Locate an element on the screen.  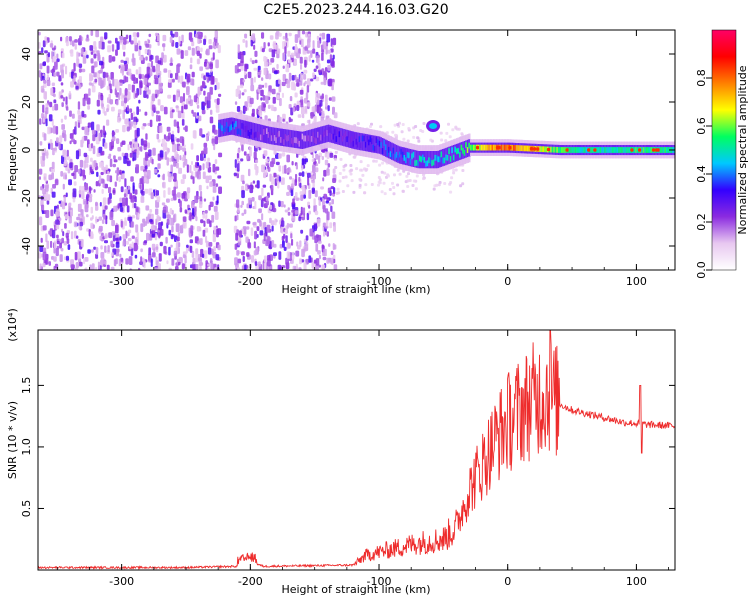
colorbar-gradient is located at coordinates (724, 150).